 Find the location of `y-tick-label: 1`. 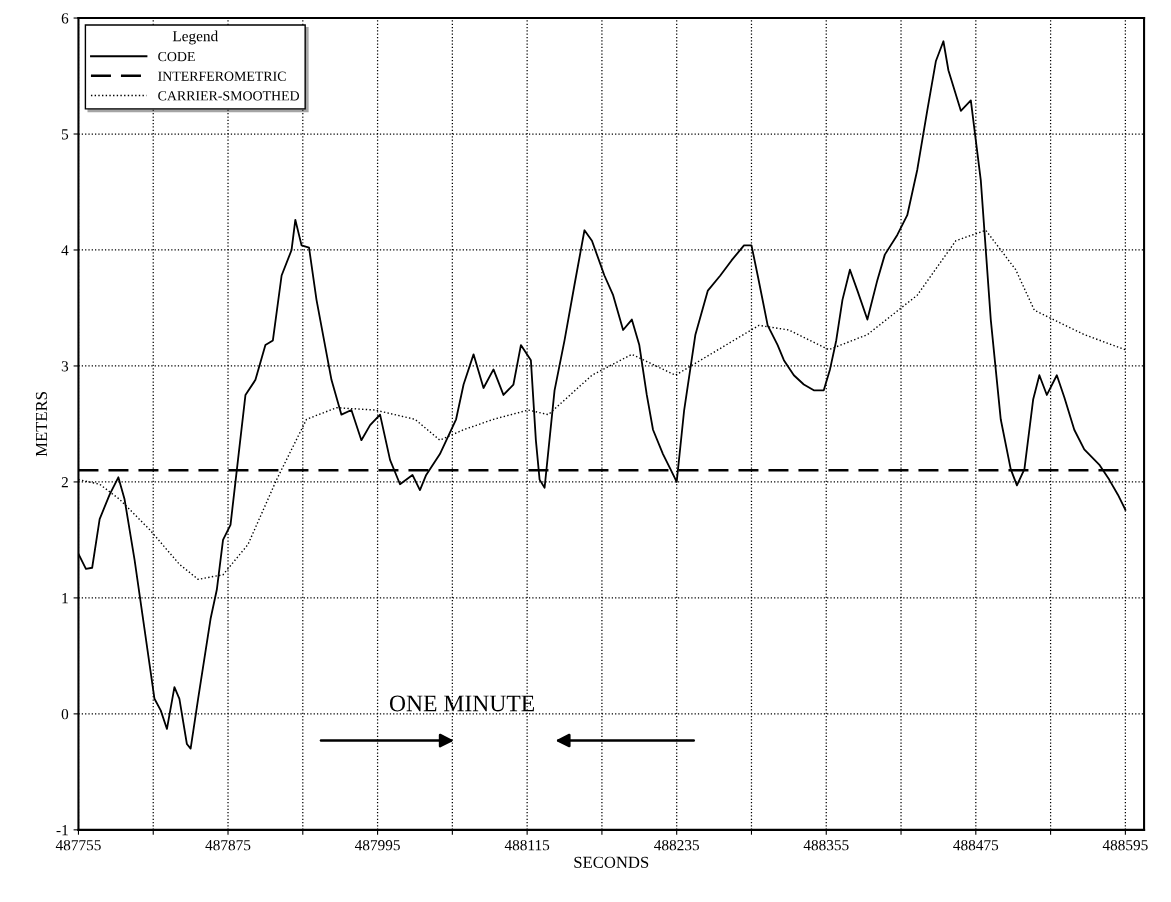

y-tick-label: 1 is located at coordinates (65, 598).